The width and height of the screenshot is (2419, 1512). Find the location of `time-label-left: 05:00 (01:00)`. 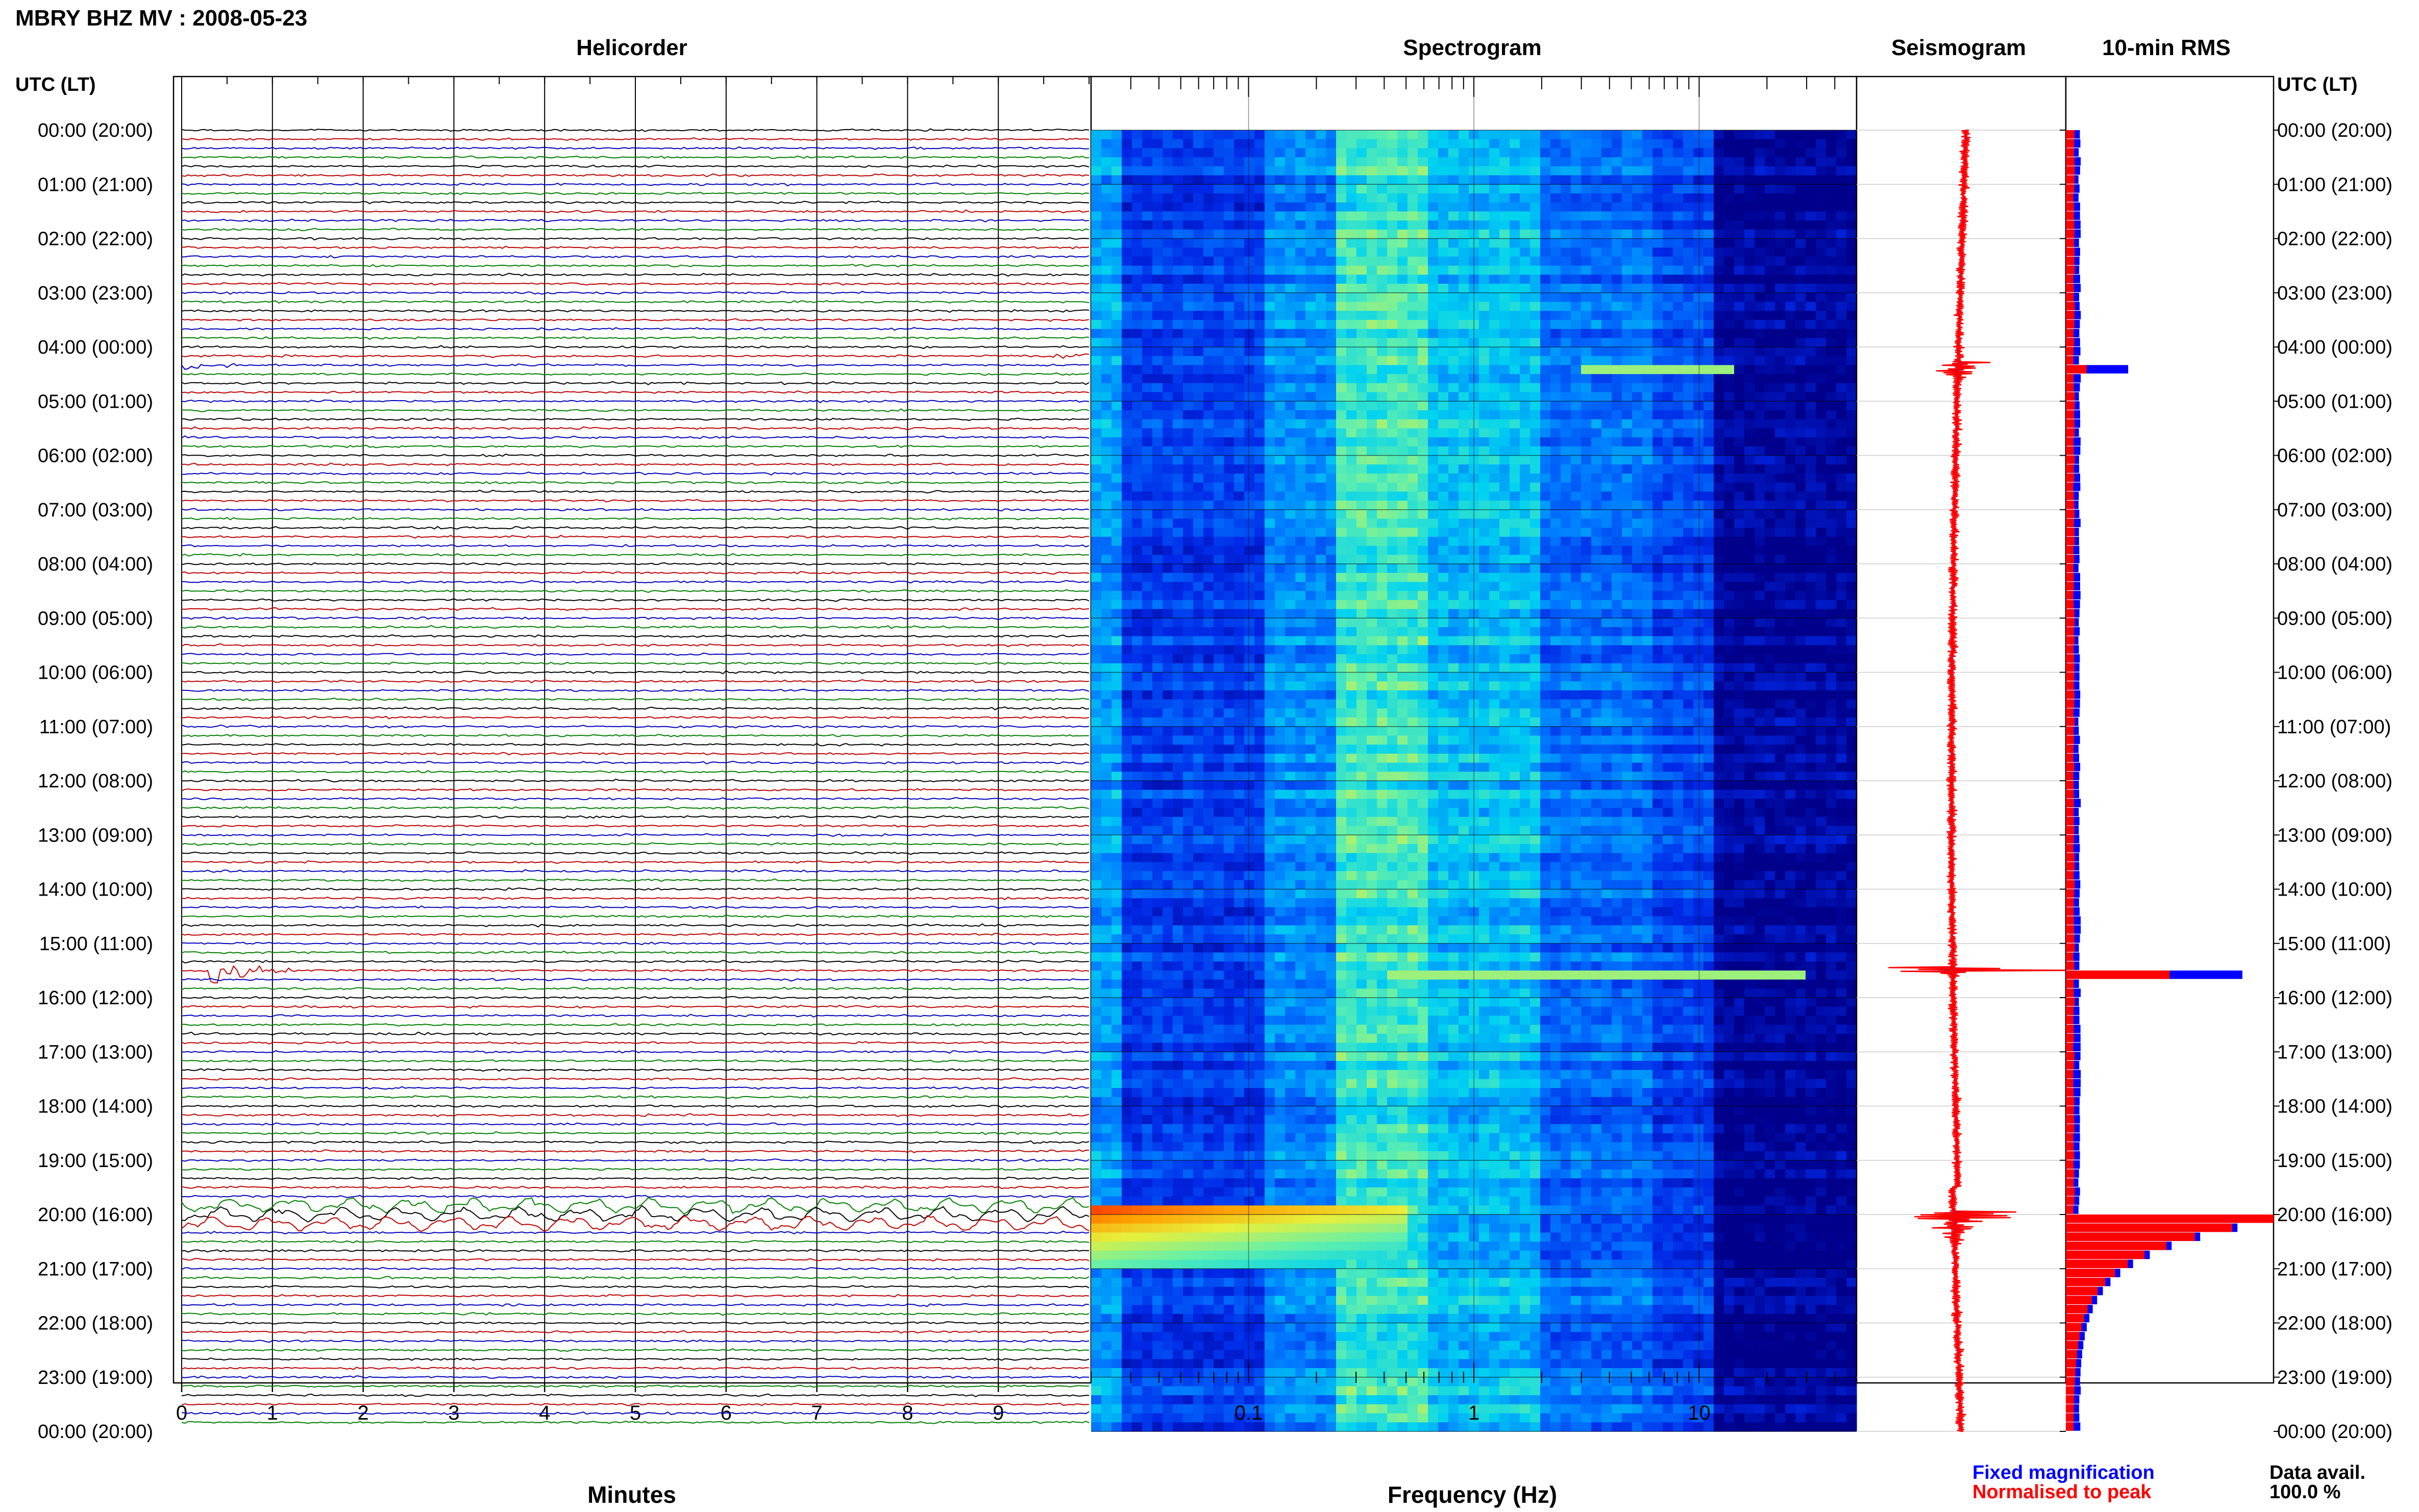

time-label-left: 05:00 (01:00) is located at coordinates (95, 401).